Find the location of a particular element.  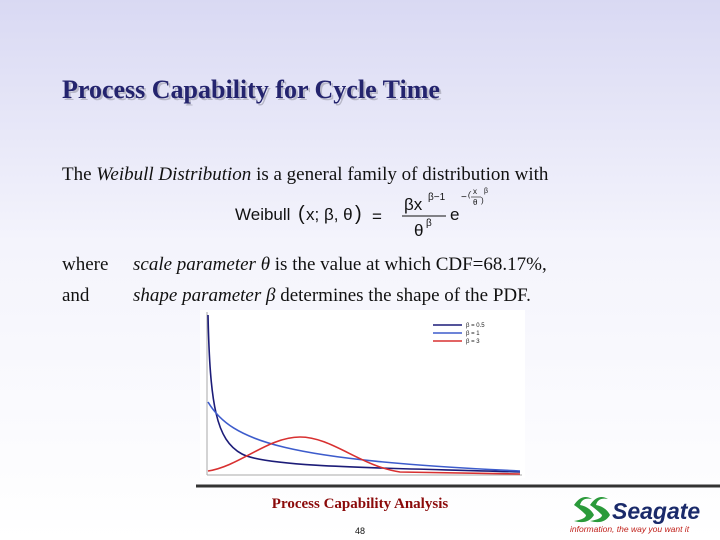

weibull-figure: β = 0.5 β = 1 β = 3 is located at coordinates (362, 394).